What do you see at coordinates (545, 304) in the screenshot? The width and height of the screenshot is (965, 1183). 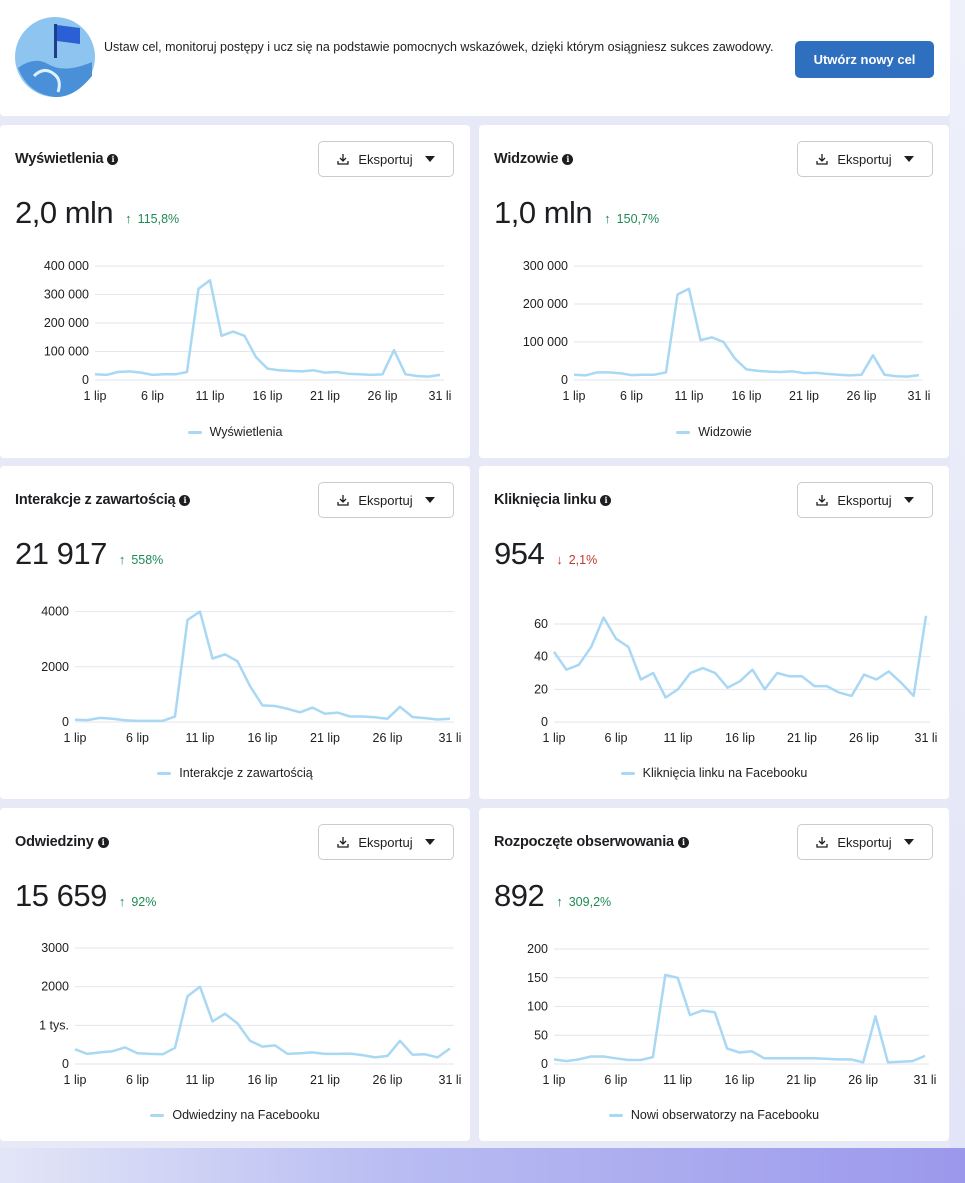 I see `y-tick-label: 200 000` at bounding box center [545, 304].